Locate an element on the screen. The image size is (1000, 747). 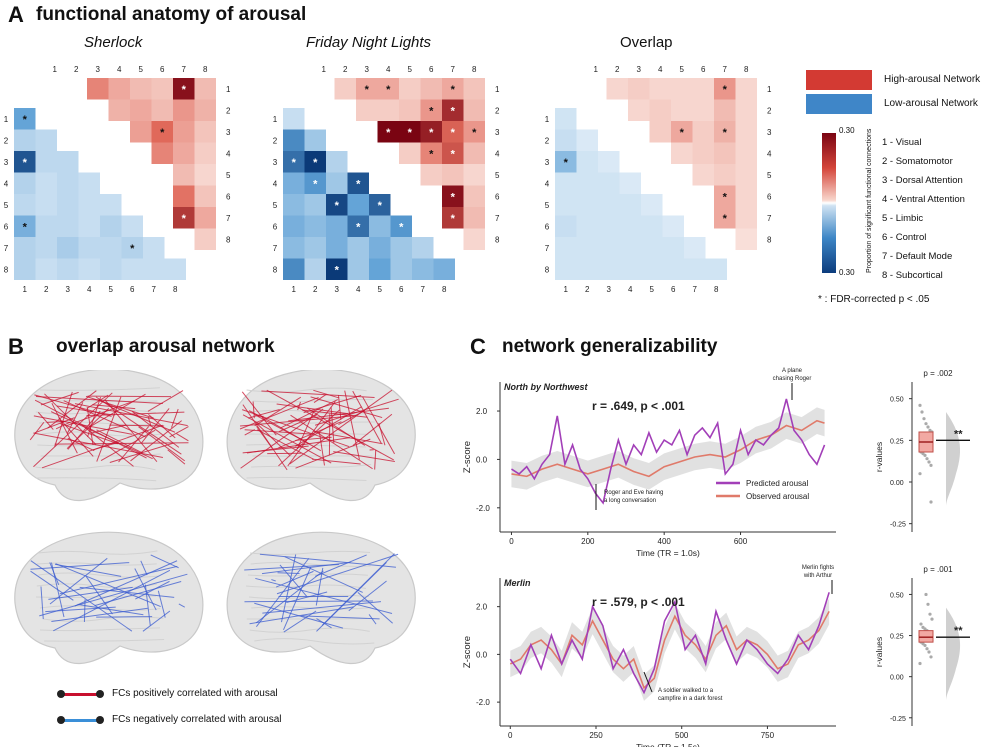
tick-label: 8 is located at coordinates (716, 289).